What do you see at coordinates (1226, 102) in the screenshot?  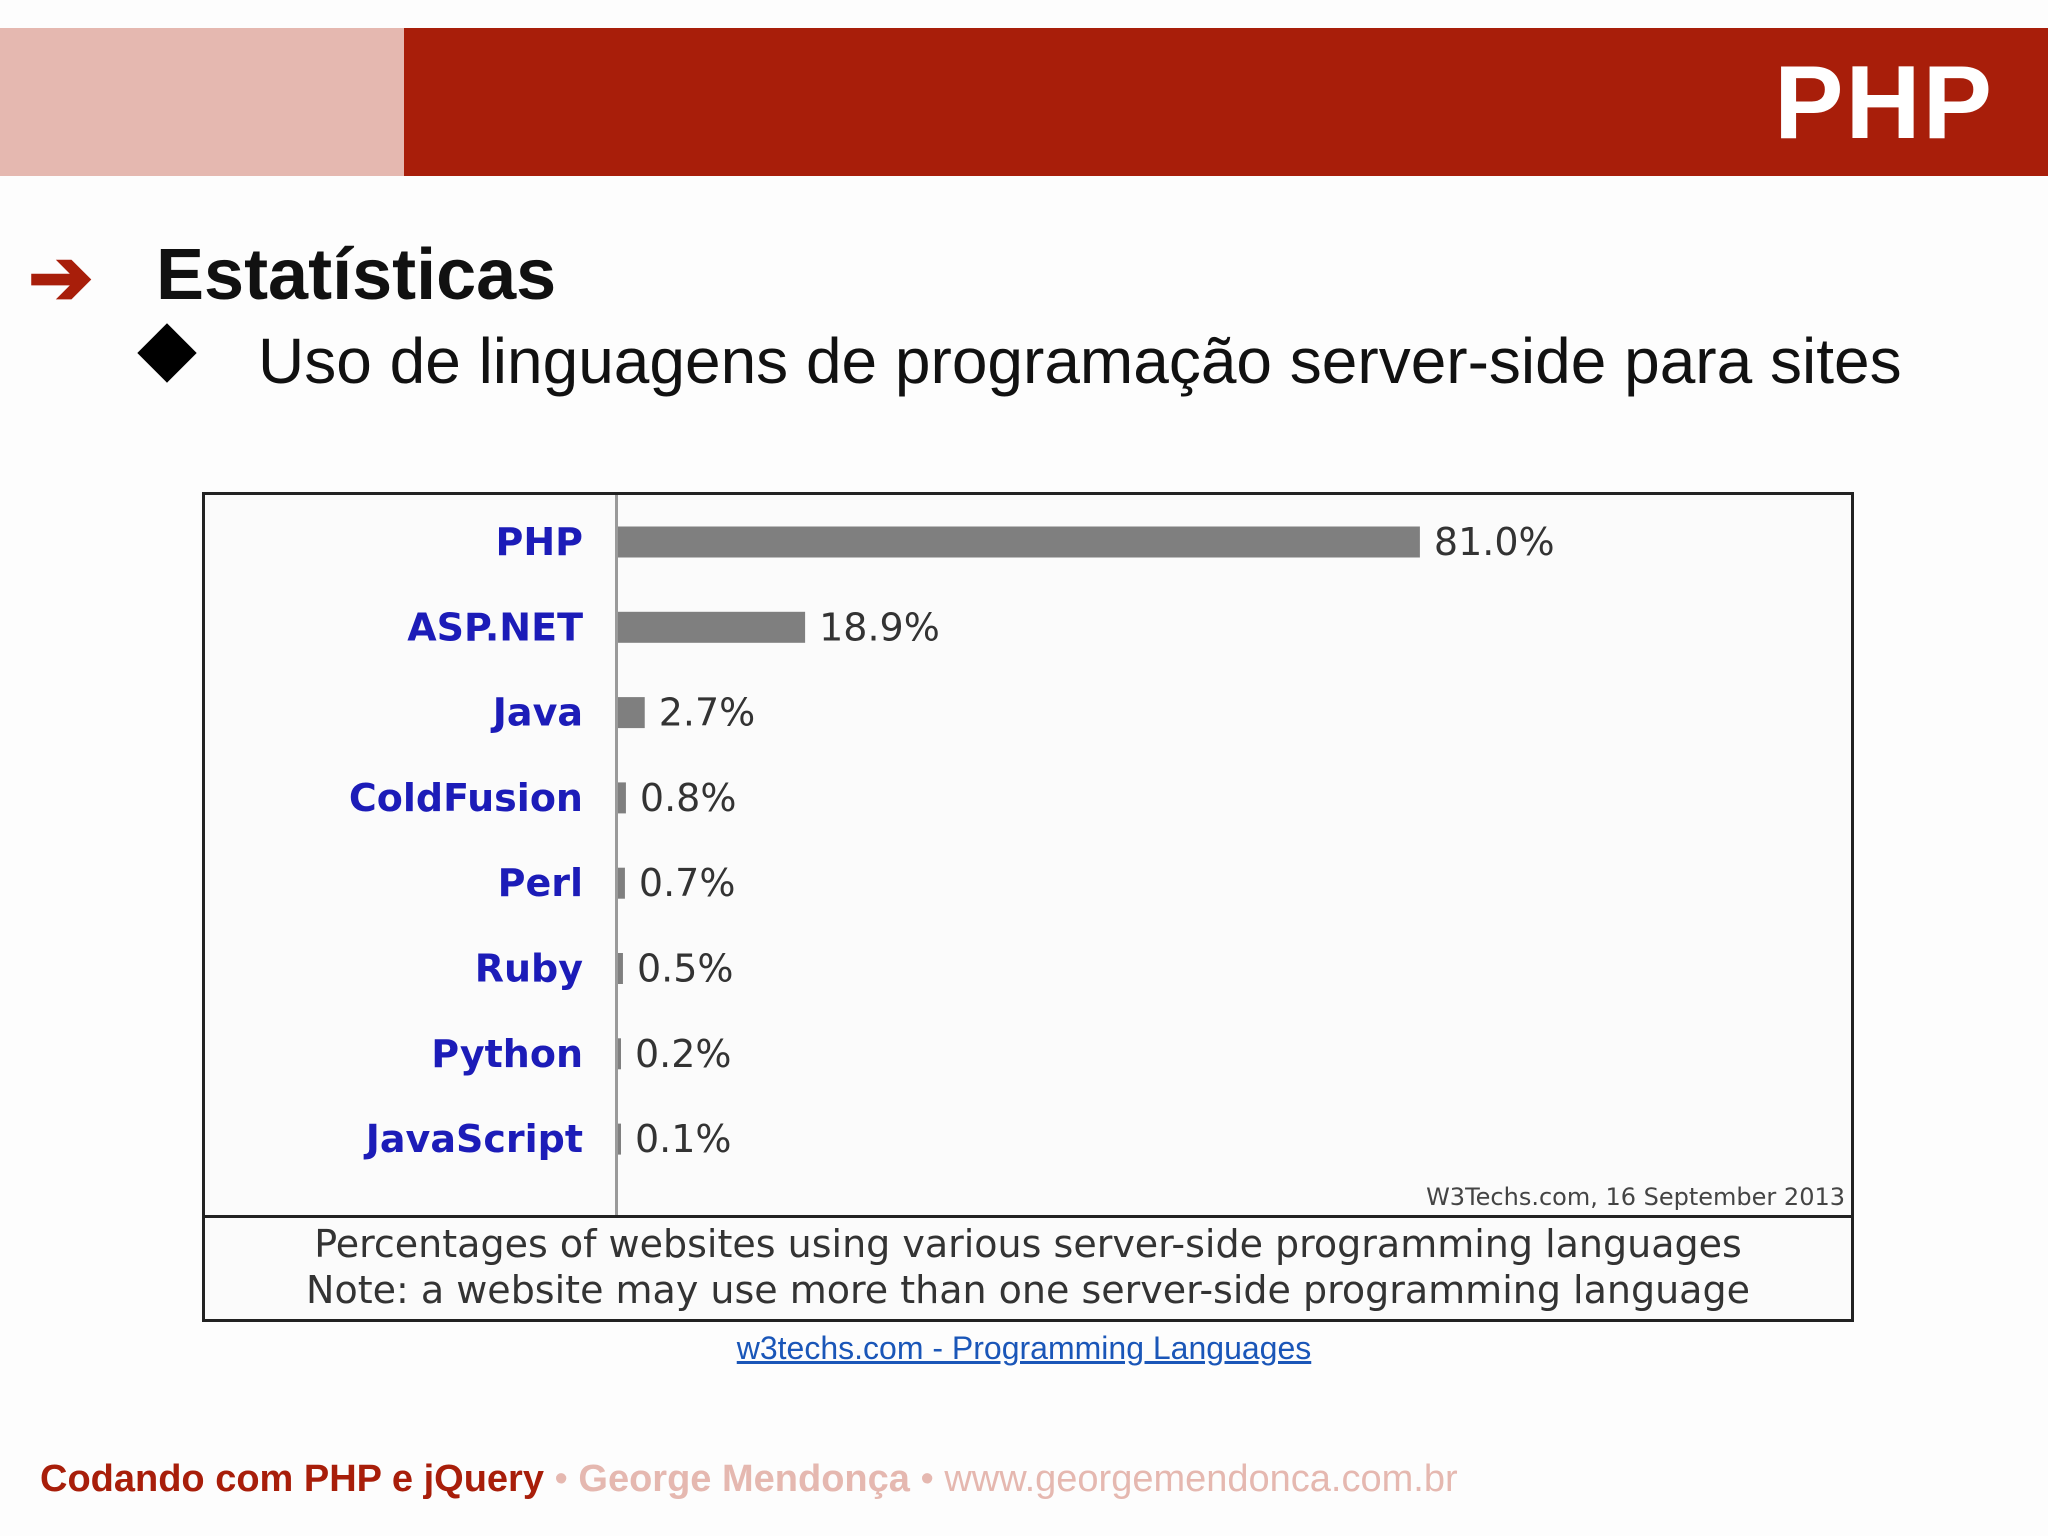 I see `header-banner` at bounding box center [1226, 102].